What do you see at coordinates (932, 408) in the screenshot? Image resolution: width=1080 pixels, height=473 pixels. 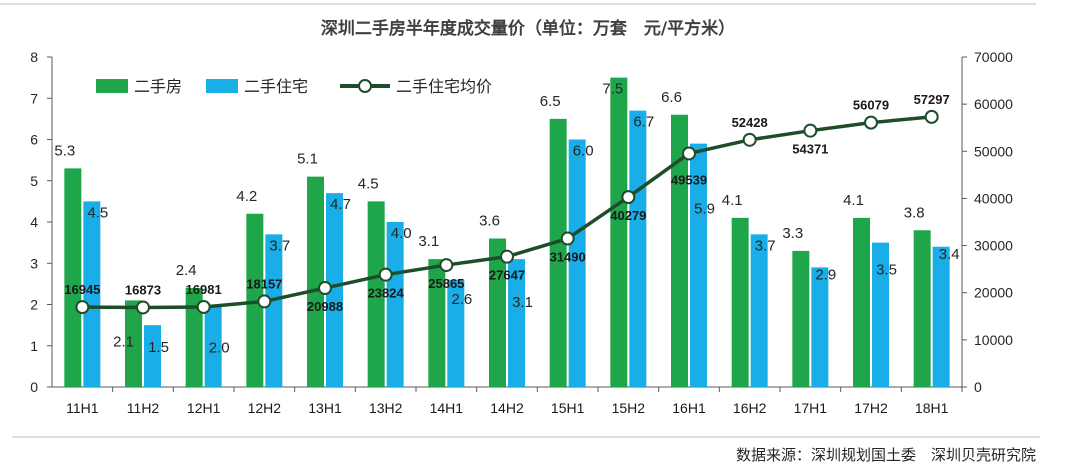 I see `x-tick-label: 18H1` at bounding box center [932, 408].